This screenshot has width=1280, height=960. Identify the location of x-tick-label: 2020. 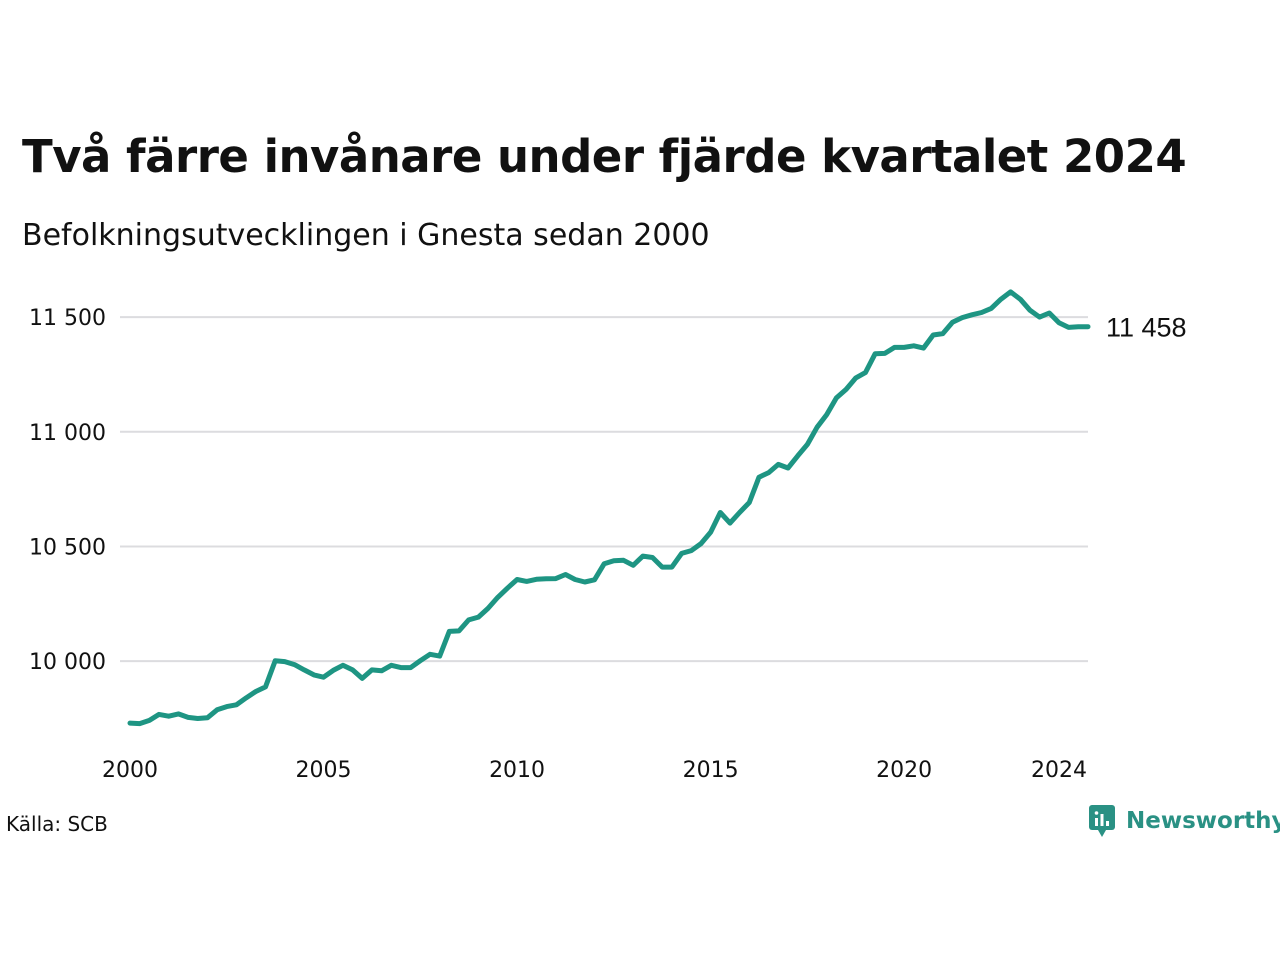
(904, 770).